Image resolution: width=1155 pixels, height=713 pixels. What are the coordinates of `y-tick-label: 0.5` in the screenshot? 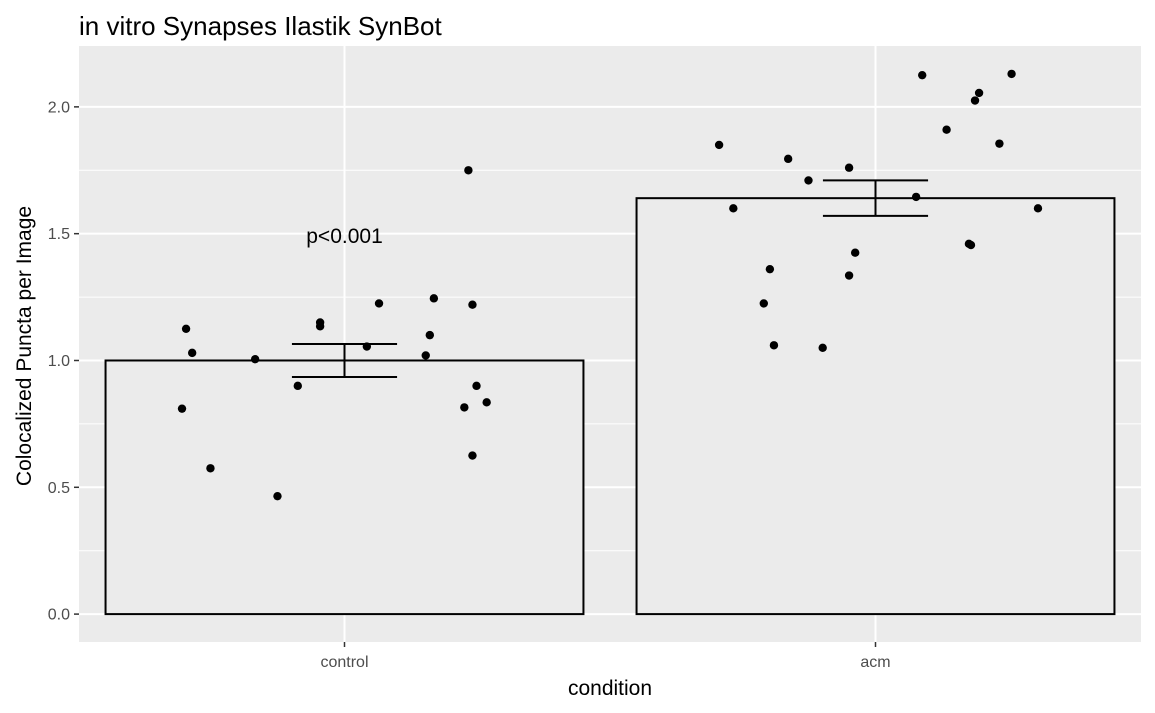 It's located at (59, 488).